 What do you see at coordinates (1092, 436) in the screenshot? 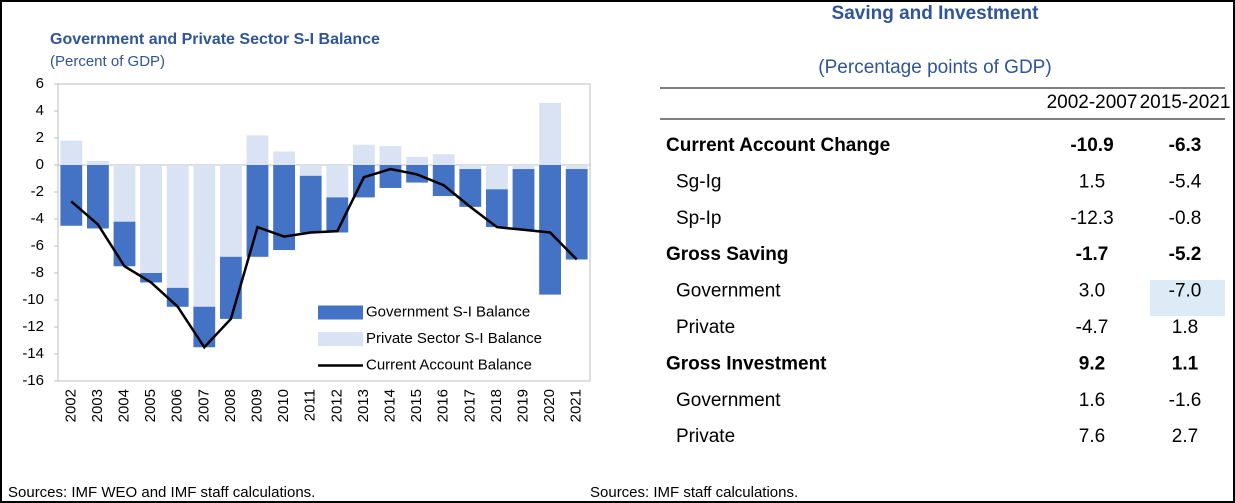
I see `cell: 7.6` at bounding box center [1092, 436].